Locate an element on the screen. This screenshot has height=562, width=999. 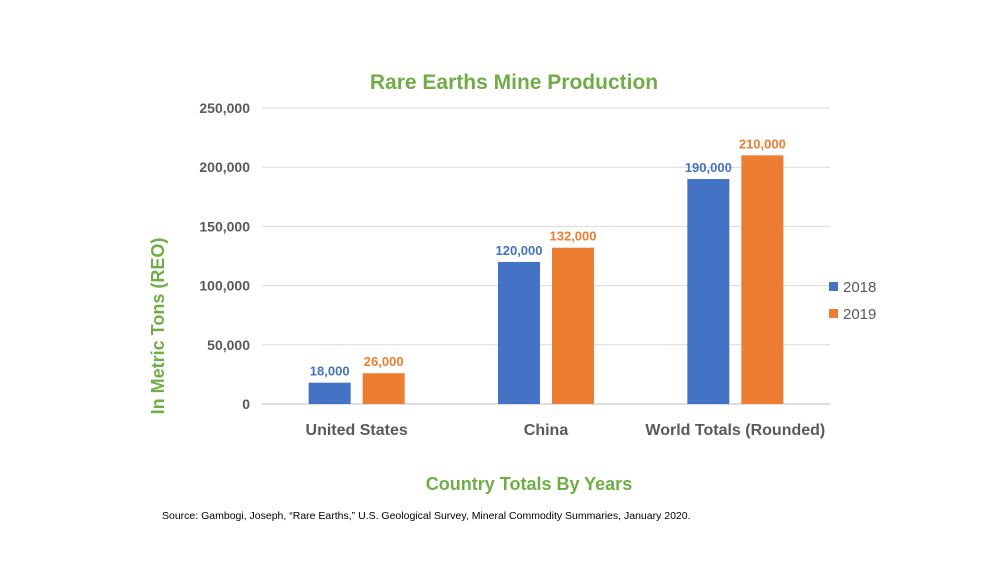
y-axis-title: In Metric Tons (REO) is located at coordinates (158, 326).